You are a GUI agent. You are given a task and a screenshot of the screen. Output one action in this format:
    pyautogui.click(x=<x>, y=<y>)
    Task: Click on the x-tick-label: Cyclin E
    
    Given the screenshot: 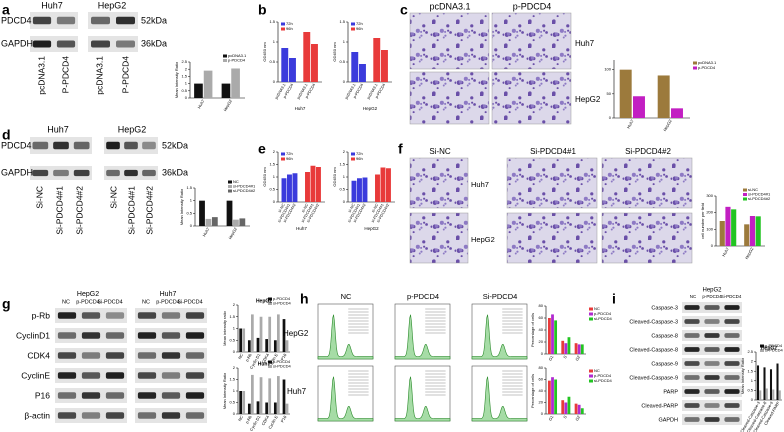 What is the action you would take?
    pyautogui.click(x=273, y=421)
    